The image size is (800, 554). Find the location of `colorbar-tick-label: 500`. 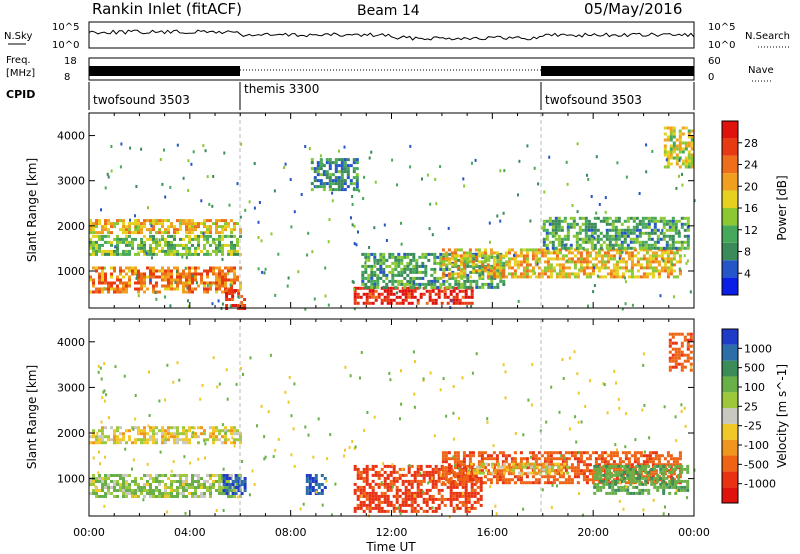

colorbar-tick-label: 500 is located at coordinates (754, 368).